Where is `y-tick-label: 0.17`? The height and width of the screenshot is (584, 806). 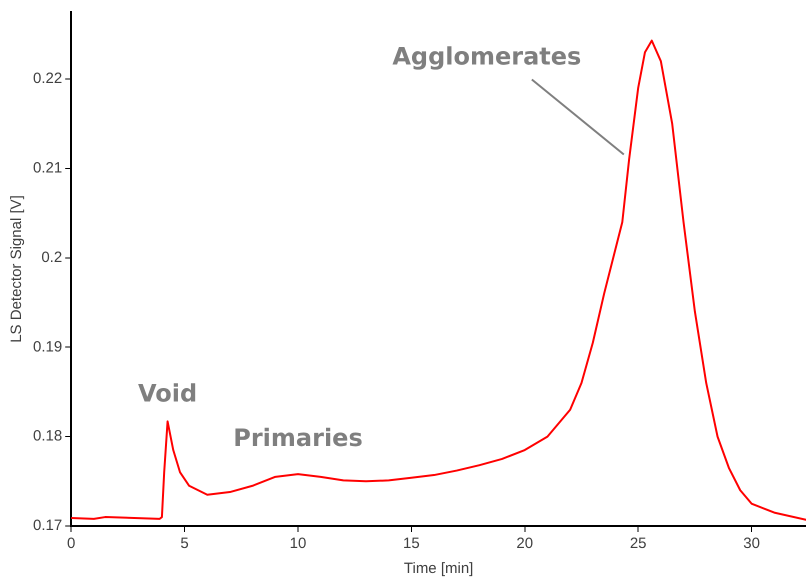 y-tick-label: 0.17 is located at coordinates (47, 525).